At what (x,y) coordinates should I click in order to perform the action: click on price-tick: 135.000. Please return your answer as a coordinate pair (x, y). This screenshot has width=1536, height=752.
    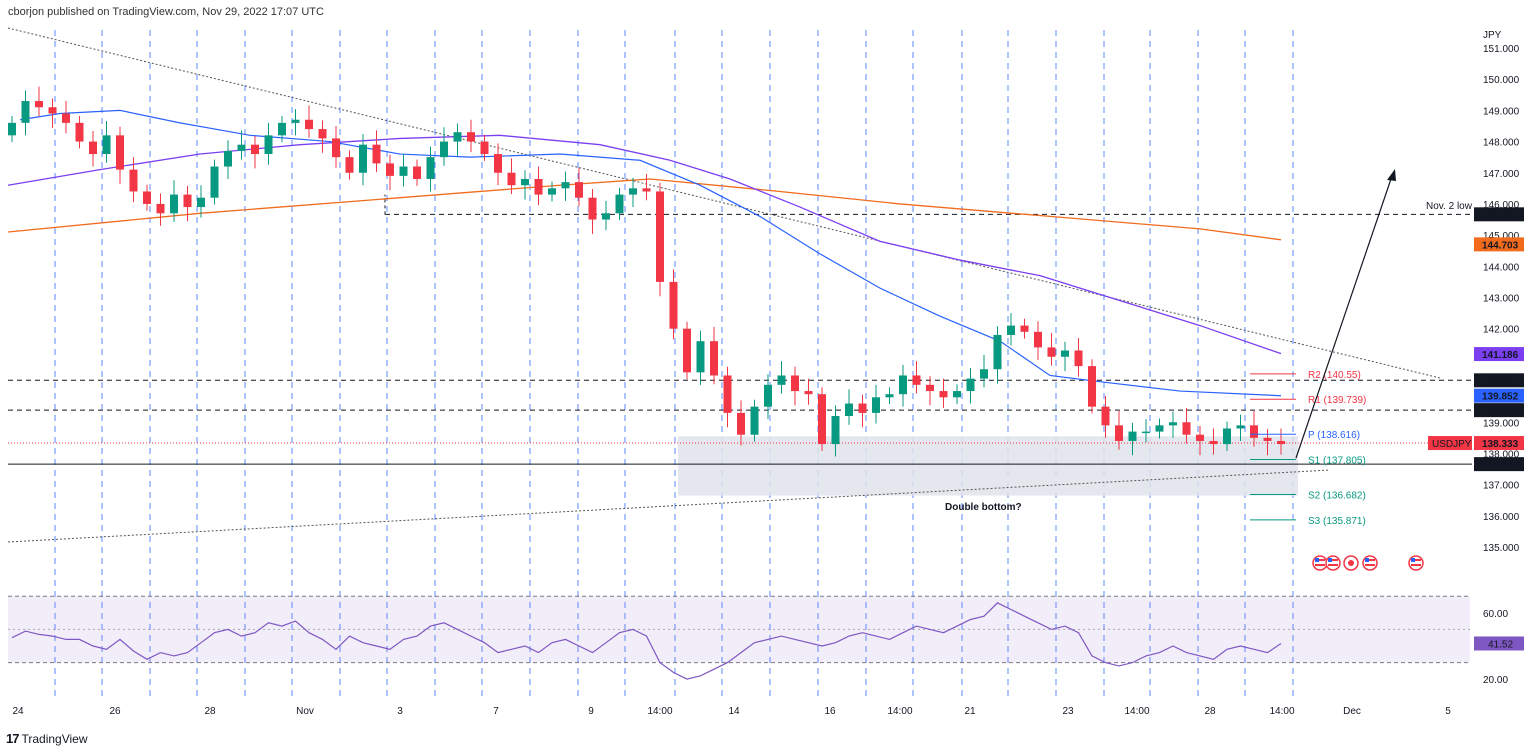
    Looking at the image, I should click on (1501, 548).